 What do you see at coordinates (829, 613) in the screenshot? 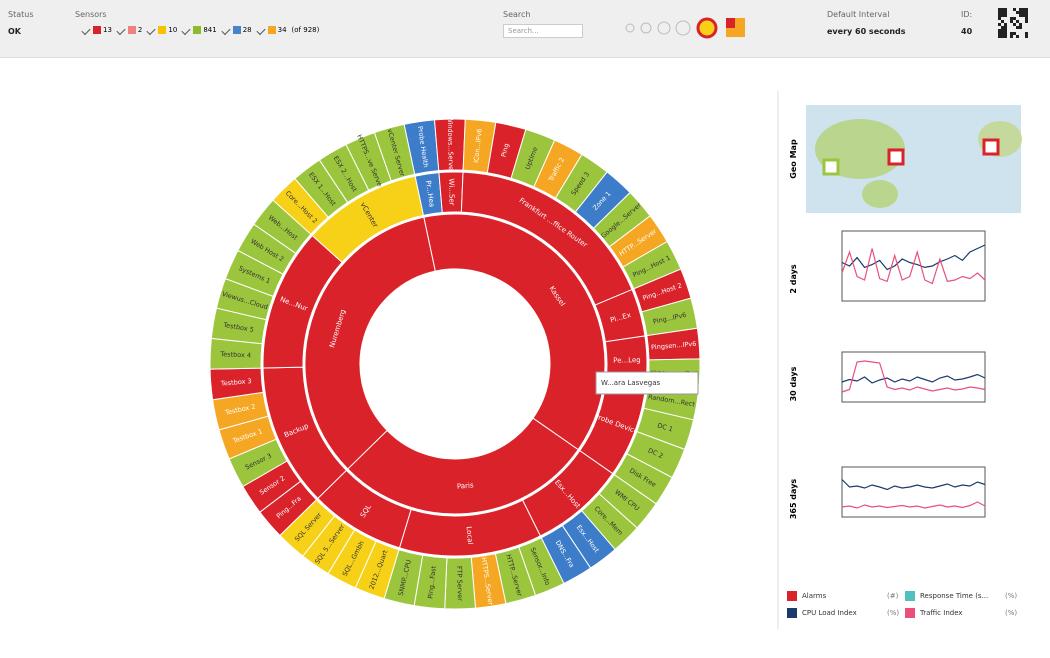
I see `legend-name: CPU Load Index` at bounding box center [829, 613].